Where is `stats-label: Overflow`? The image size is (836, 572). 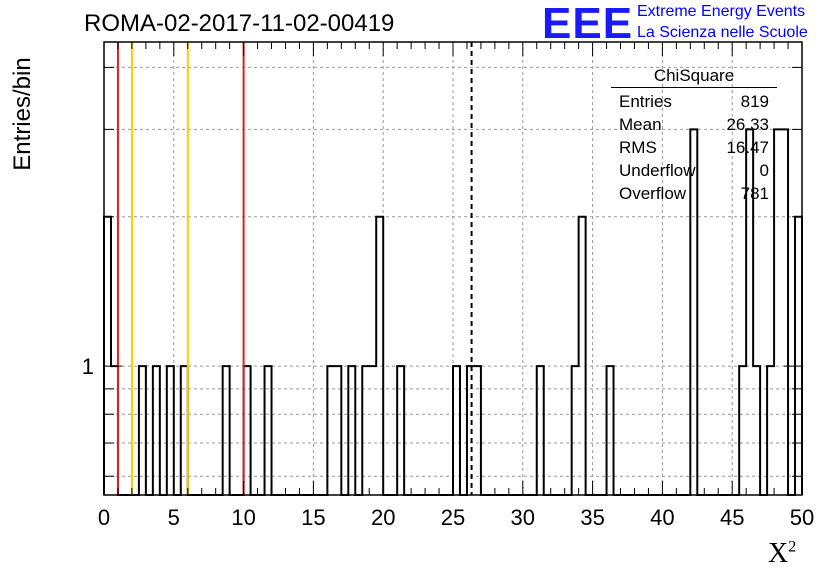 stats-label: Overflow is located at coordinates (653, 193).